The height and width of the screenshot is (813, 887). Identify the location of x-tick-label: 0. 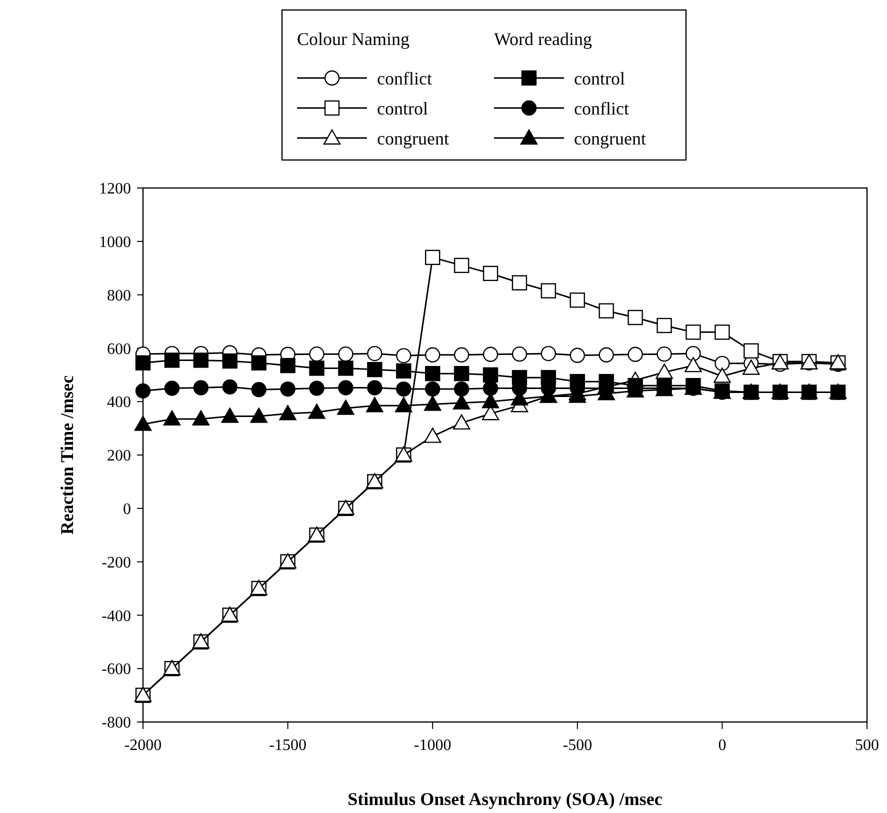
(722, 745).